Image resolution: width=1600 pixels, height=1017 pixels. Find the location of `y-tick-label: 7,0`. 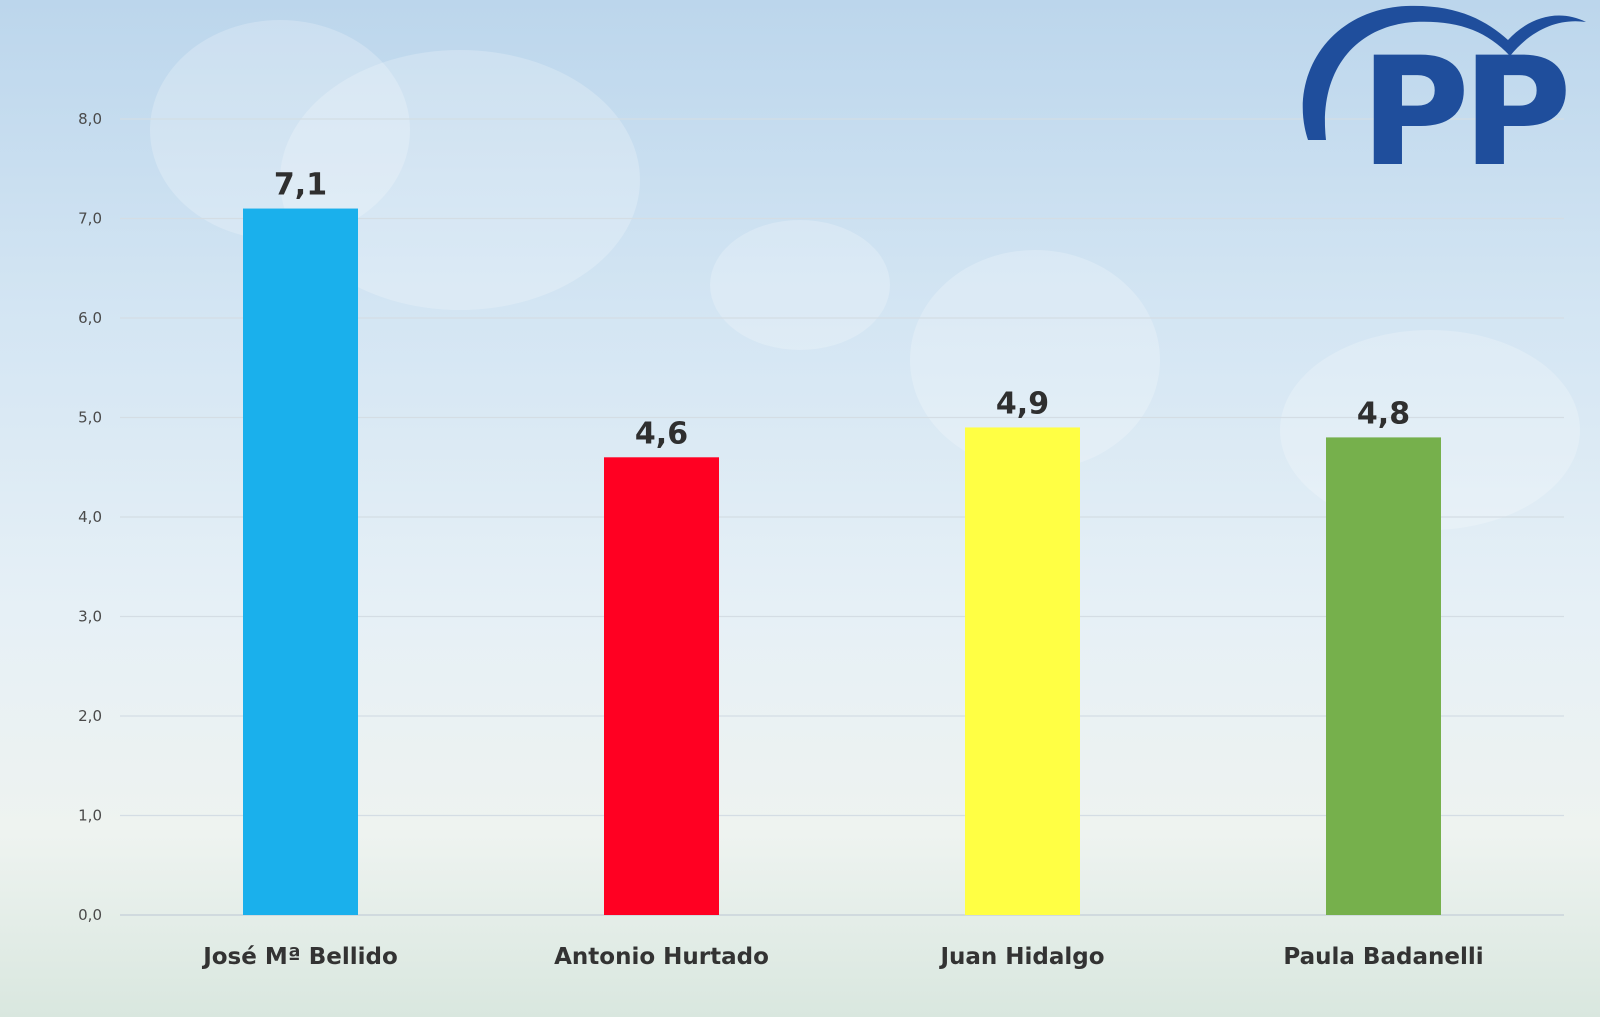

y-tick-label: 7,0 is located at coordinates (90, 219).